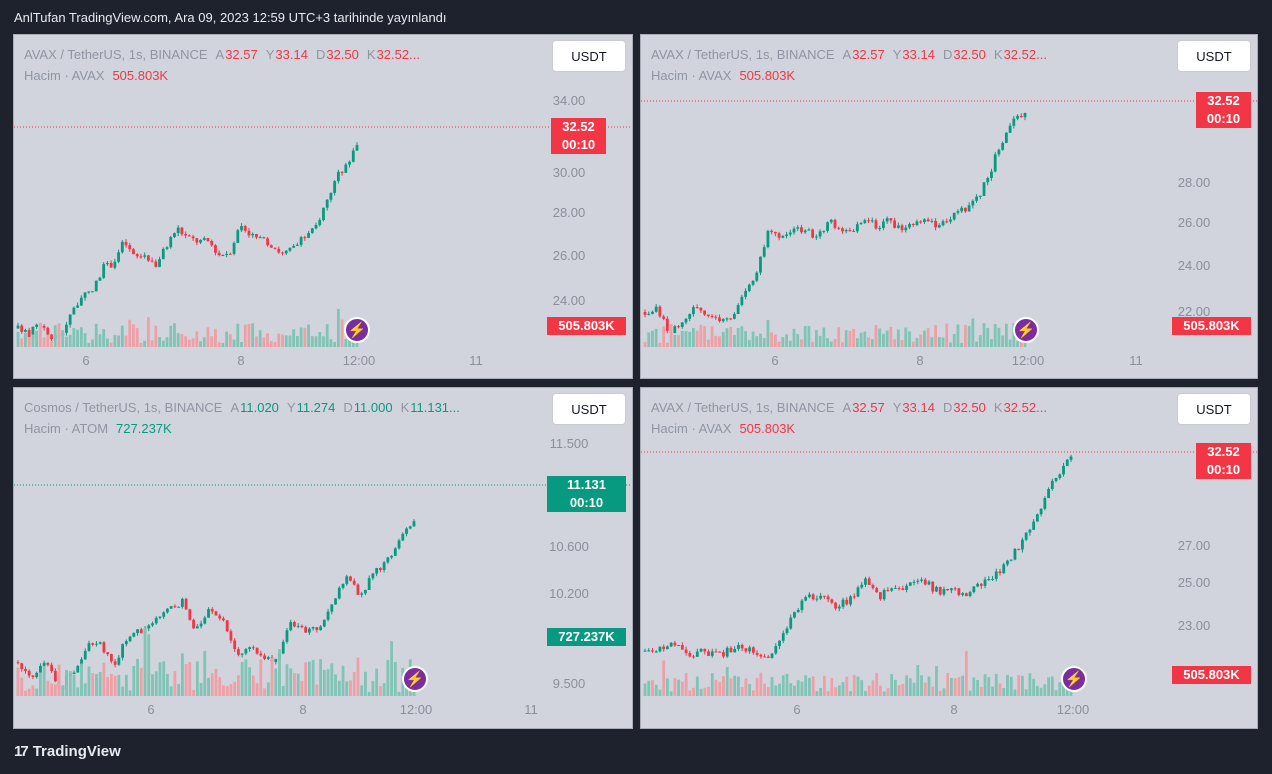 Image resolution: width=1272 pixels, height=774 pixels. What do you see at coordinates (67, 751) in the screenshot?
I see `tradingview-logo: 17 TradingView` at bounding box center [67, 751].